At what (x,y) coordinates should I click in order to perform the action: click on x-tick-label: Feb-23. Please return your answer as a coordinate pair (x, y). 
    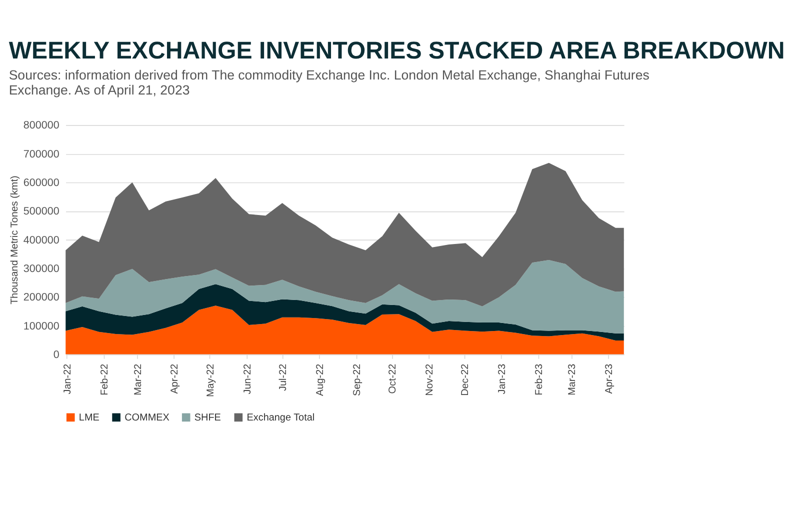
    Looking at the image, I should click on (539, 379).